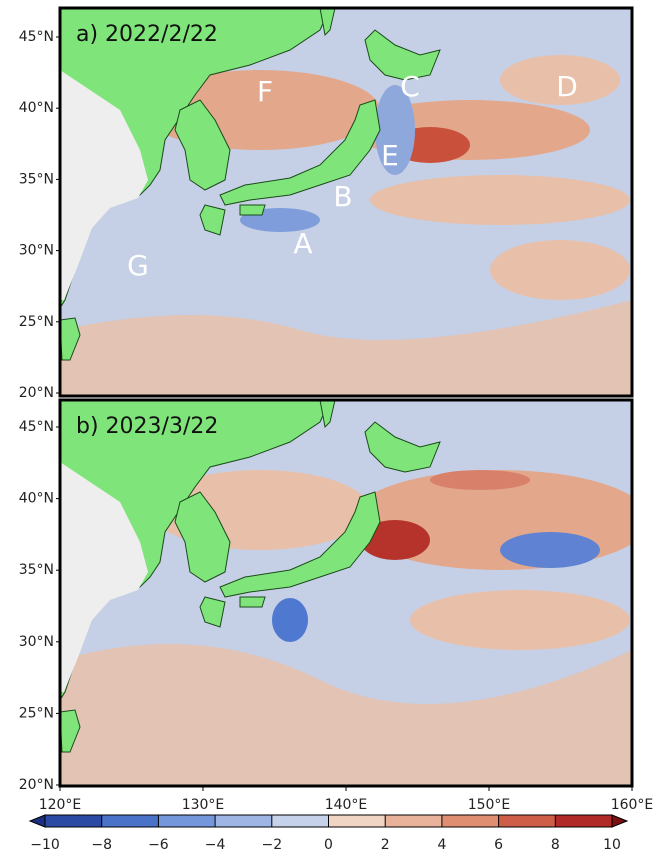  I want to click on region-label: C, so click(410, 86).